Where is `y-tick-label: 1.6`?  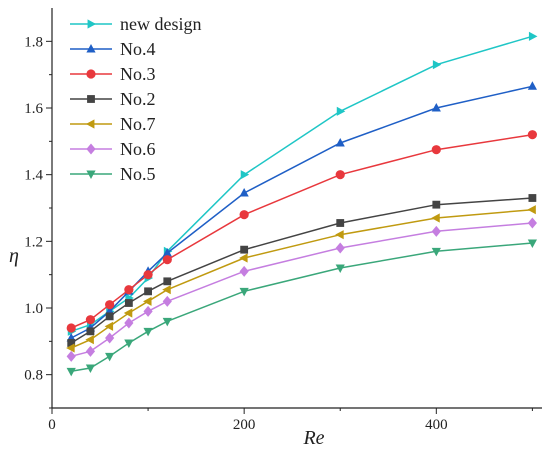 y-tick-label: 1.6 is located at coordinates (33, 109).